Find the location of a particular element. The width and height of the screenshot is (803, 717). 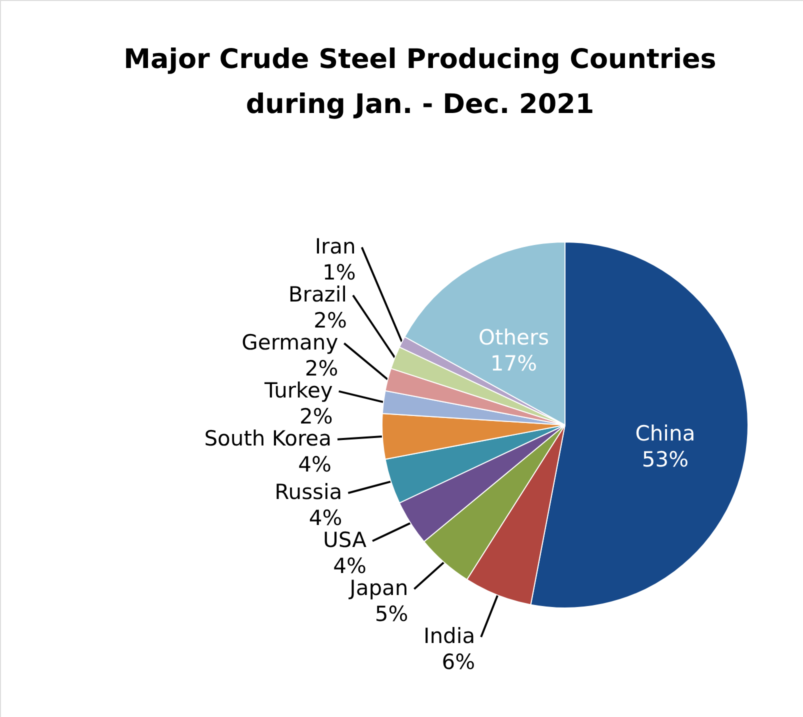

slice-label: Others is located at coordinates (514, 337).